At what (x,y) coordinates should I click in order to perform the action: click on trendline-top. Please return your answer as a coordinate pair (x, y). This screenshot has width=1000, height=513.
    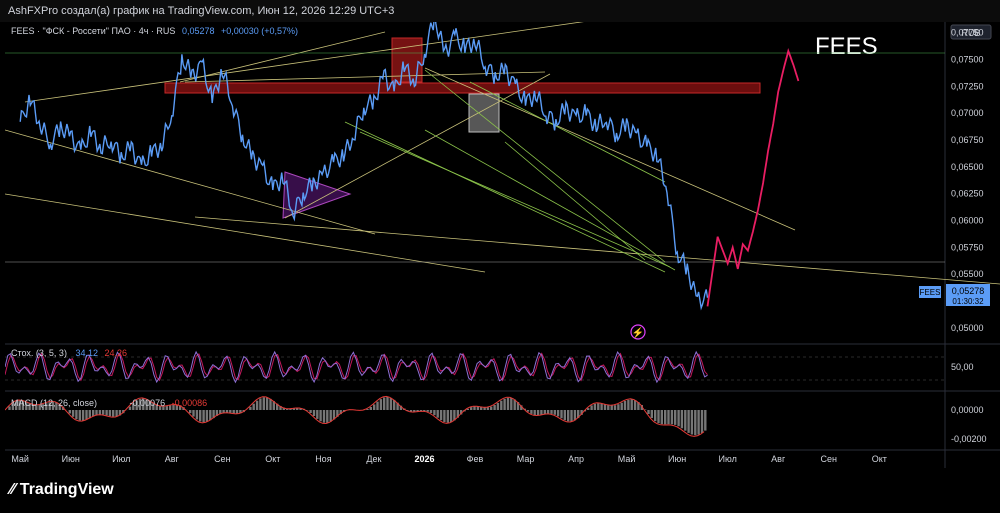
    Looking at the image, I should click on (310, 61).